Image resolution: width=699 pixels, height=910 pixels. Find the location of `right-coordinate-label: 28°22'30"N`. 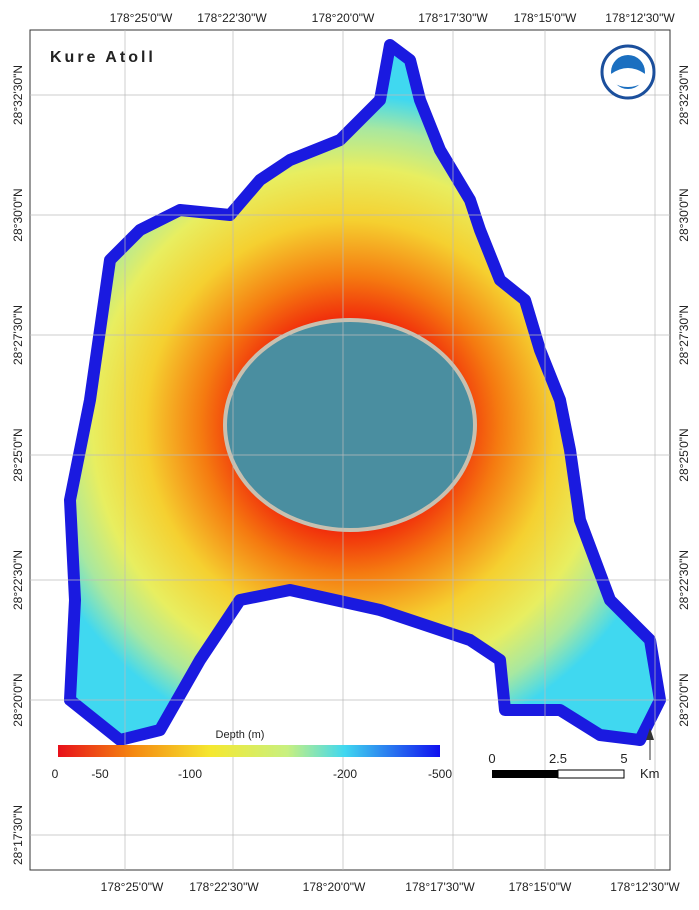

right-coordinate-label: 28°22'30"N is located at coordinates (684, 580).